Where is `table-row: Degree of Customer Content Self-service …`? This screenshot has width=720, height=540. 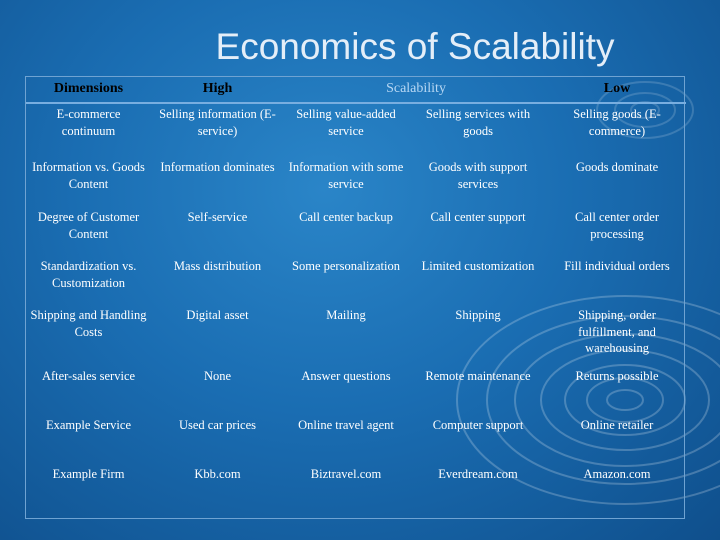 table-row: Degree of Customer Content Self-service … is located at coordinates (356, 231).